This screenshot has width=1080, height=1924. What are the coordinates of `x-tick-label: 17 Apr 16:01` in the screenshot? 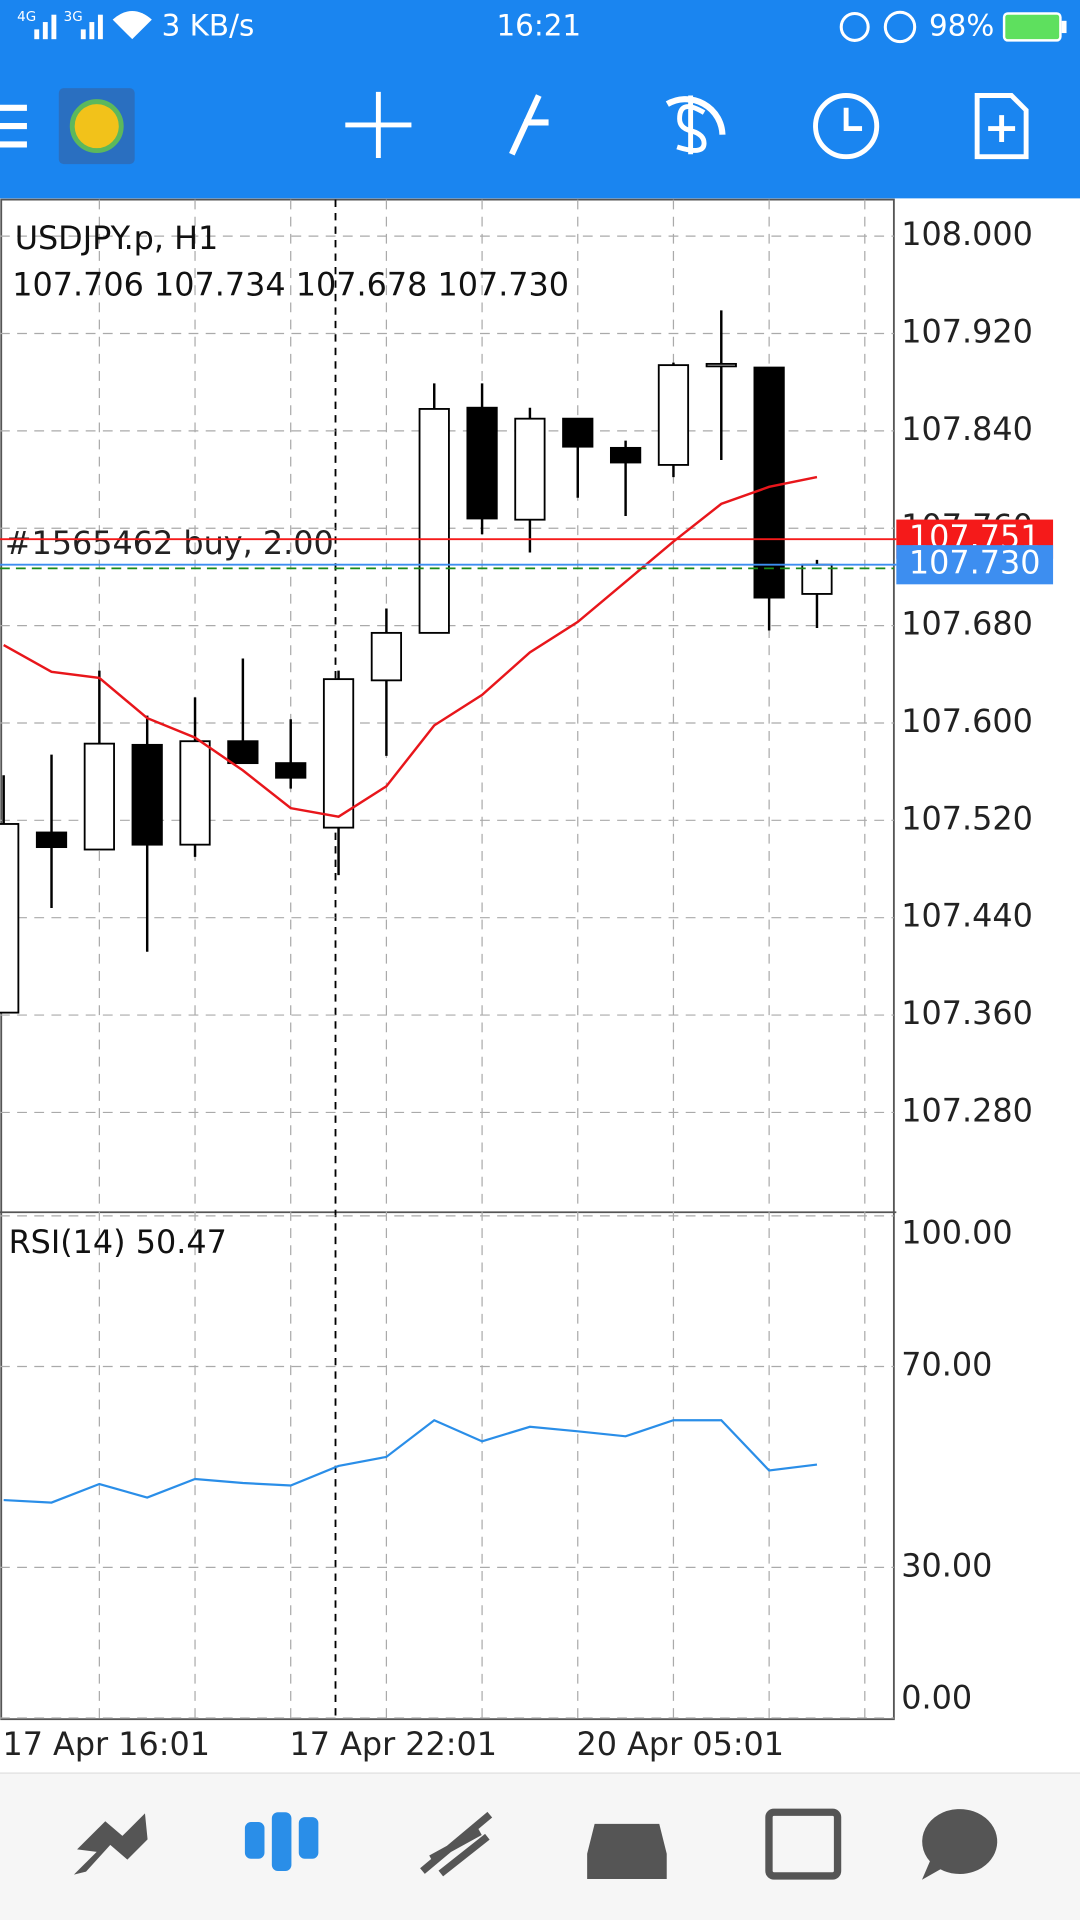 It's located at (106, 1744).